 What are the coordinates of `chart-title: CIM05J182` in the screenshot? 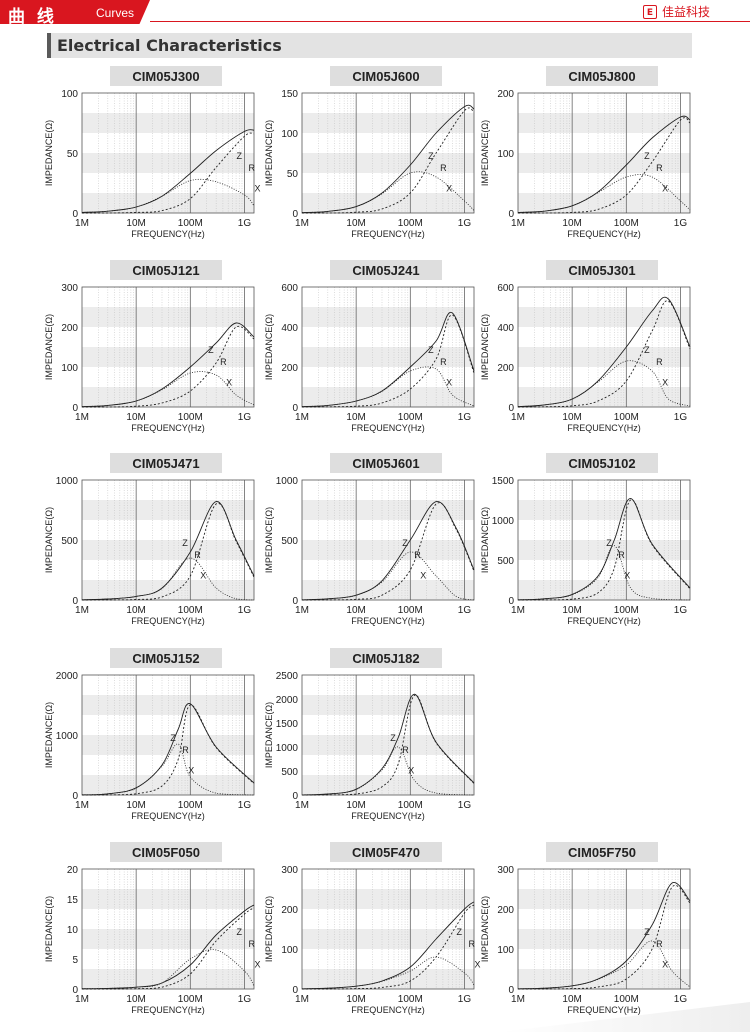 It's located at (385, 658).